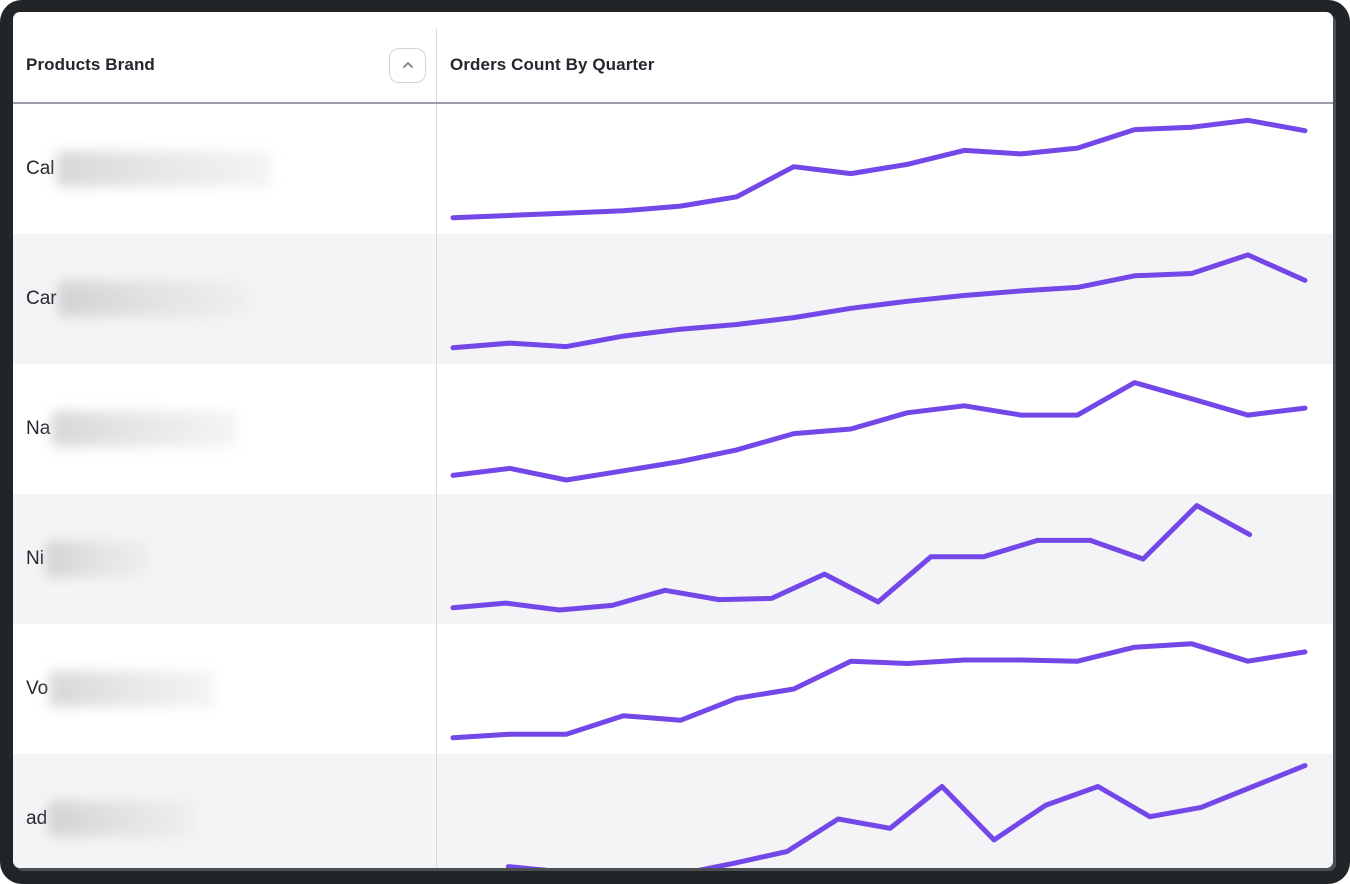  I want to click on brand-label-prefix: Ni, so click(35, 558).